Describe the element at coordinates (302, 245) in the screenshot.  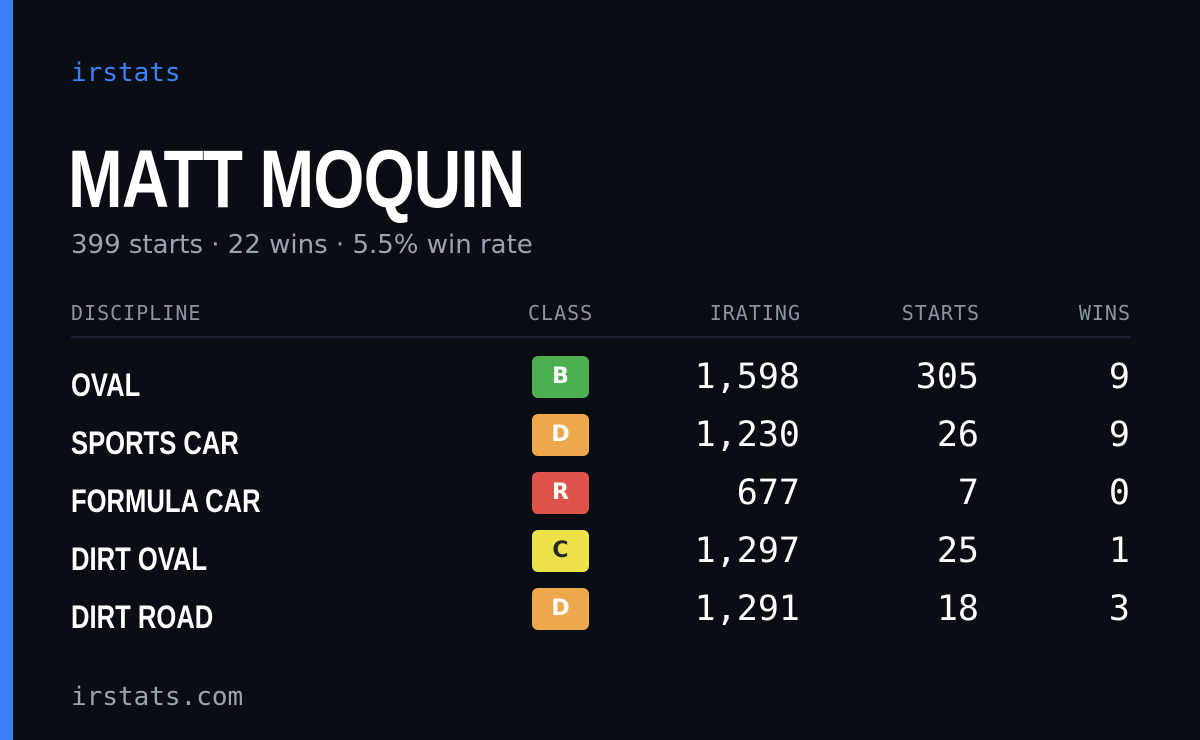
I see `player-summary: 399 starts · 22 wins · 5.5% win rate` at that location.